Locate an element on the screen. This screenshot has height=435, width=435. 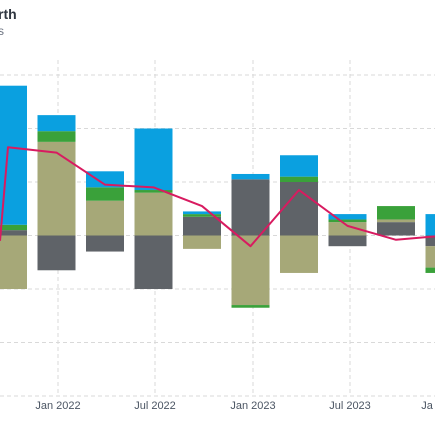
x-tick-label: Jul 2023 is located at coordinates (350, 406).